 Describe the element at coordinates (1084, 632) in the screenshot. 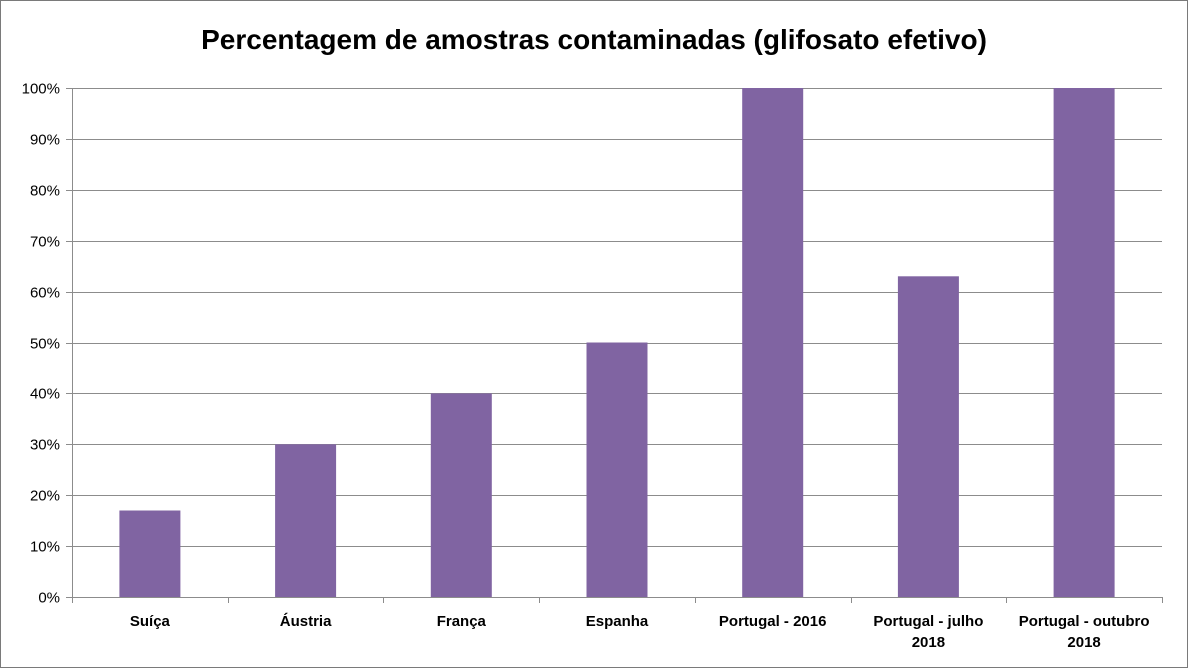

I see `x-category-label: Portugal - outubro 2018` at that location.